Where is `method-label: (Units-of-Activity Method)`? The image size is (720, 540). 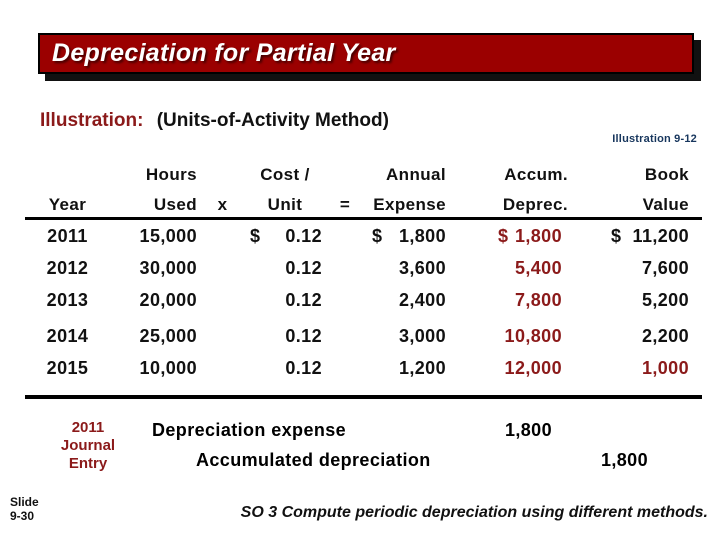 method-label: (Units-of-Activity Method) is located at coordinates (272, 120).